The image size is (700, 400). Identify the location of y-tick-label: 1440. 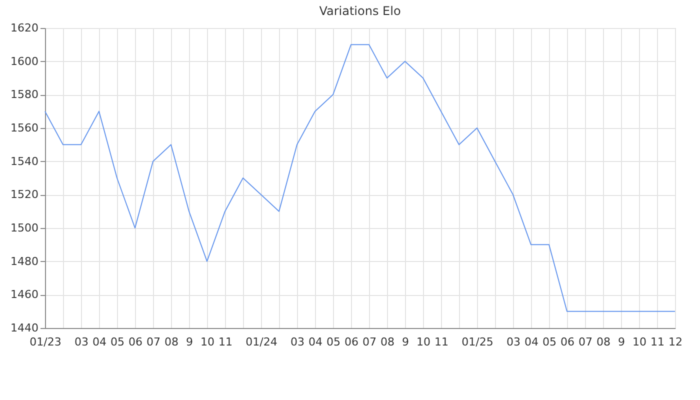
(24, 328).